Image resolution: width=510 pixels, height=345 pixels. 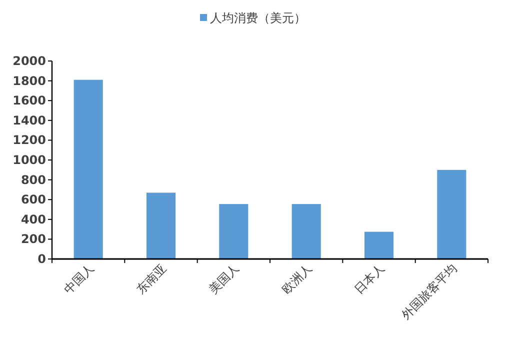 I want to click on y-tick-label: 200, so click(x=33, y=239).